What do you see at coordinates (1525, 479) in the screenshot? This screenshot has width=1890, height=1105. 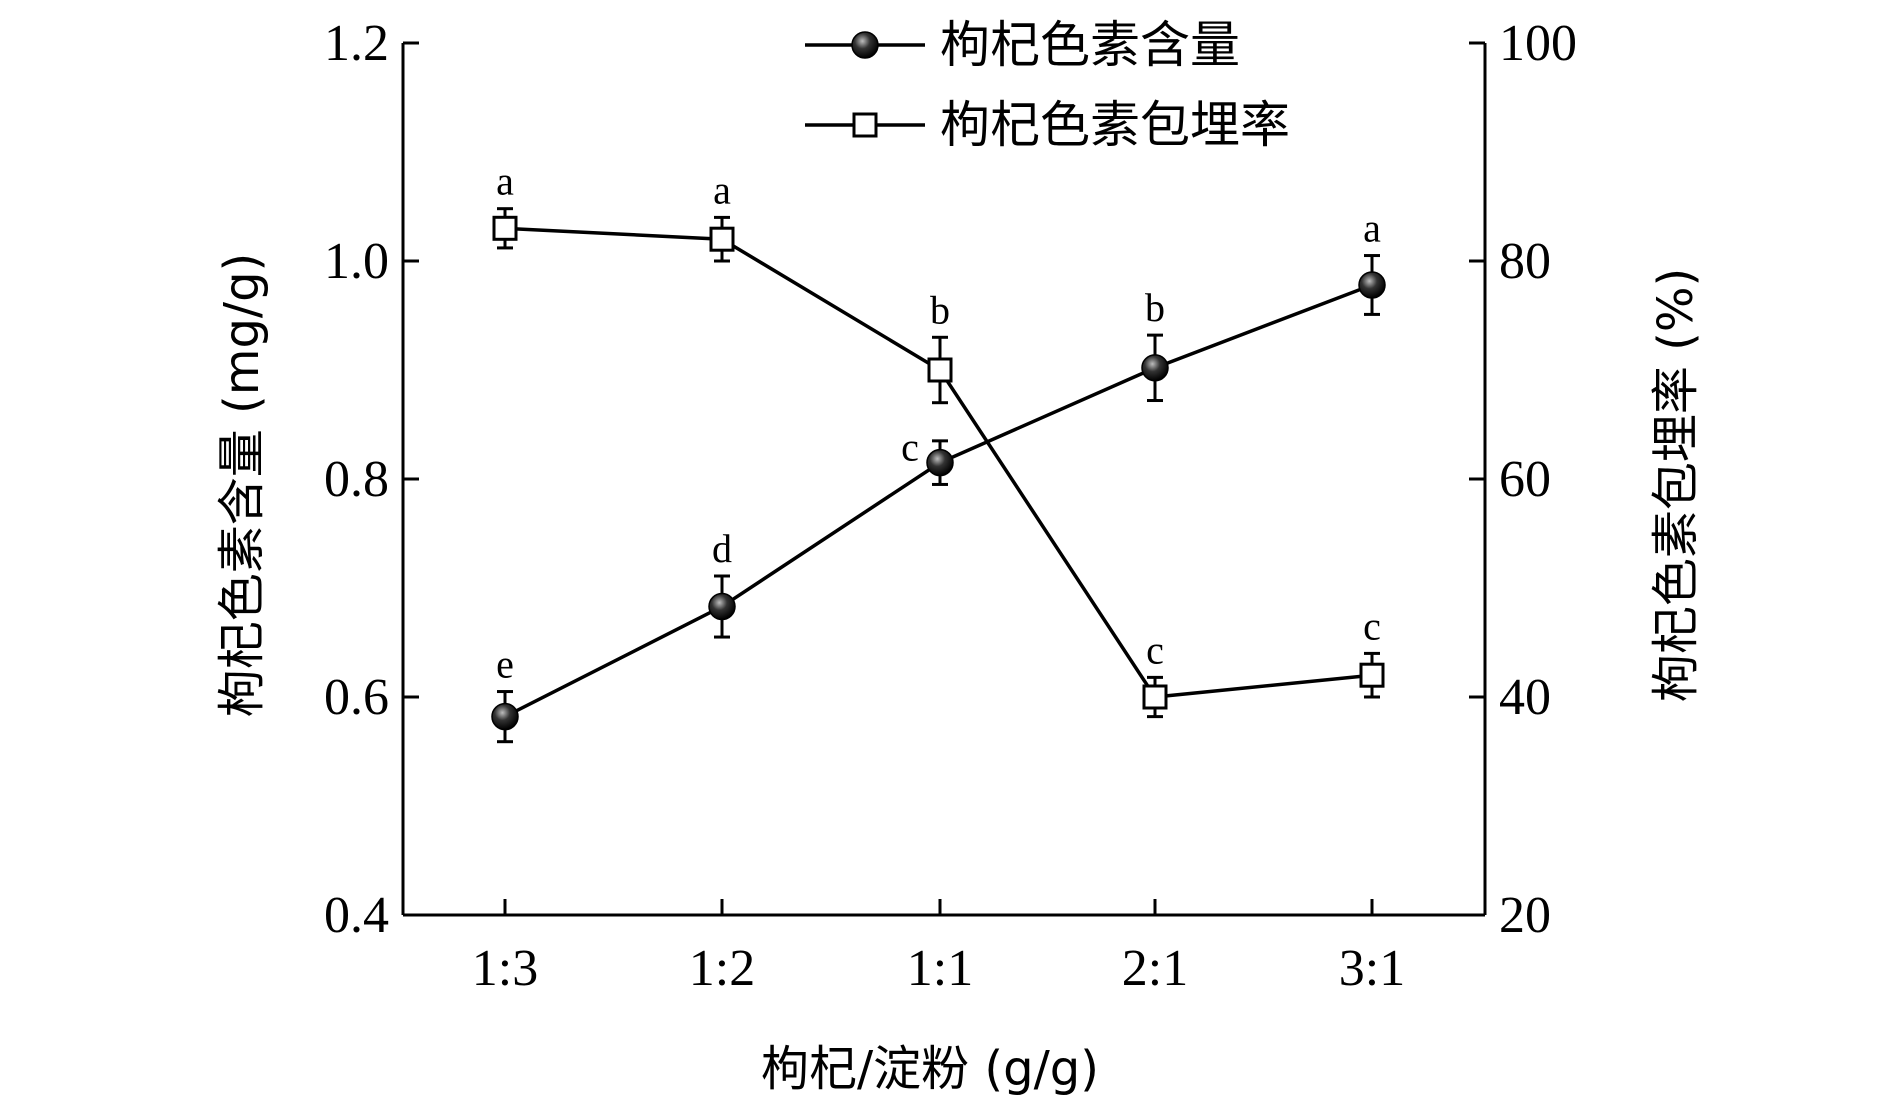 I see `y2-tick-label: 60` at bounding box center [1525, 479].